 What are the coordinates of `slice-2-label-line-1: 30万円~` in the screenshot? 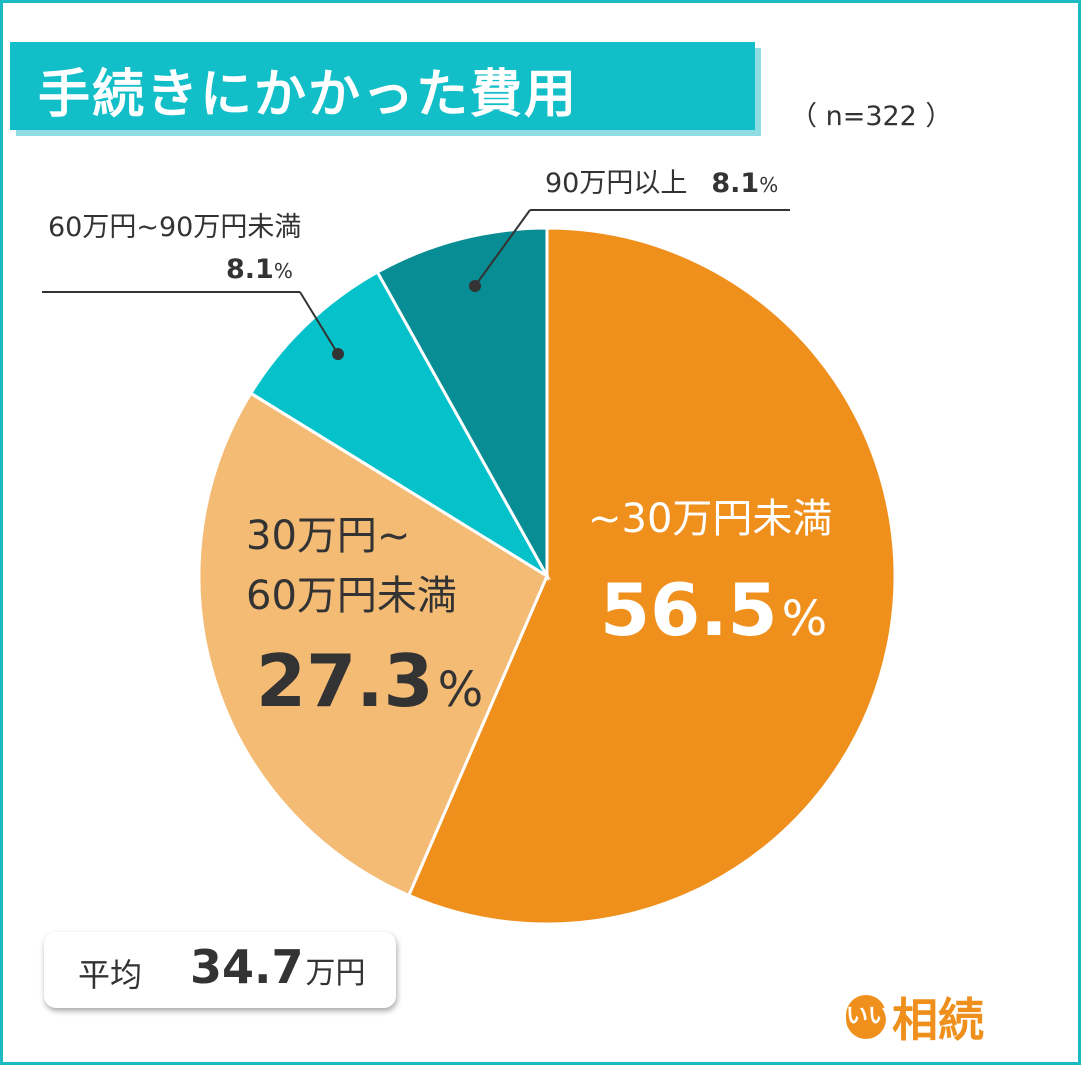 It's located at (328, 536).